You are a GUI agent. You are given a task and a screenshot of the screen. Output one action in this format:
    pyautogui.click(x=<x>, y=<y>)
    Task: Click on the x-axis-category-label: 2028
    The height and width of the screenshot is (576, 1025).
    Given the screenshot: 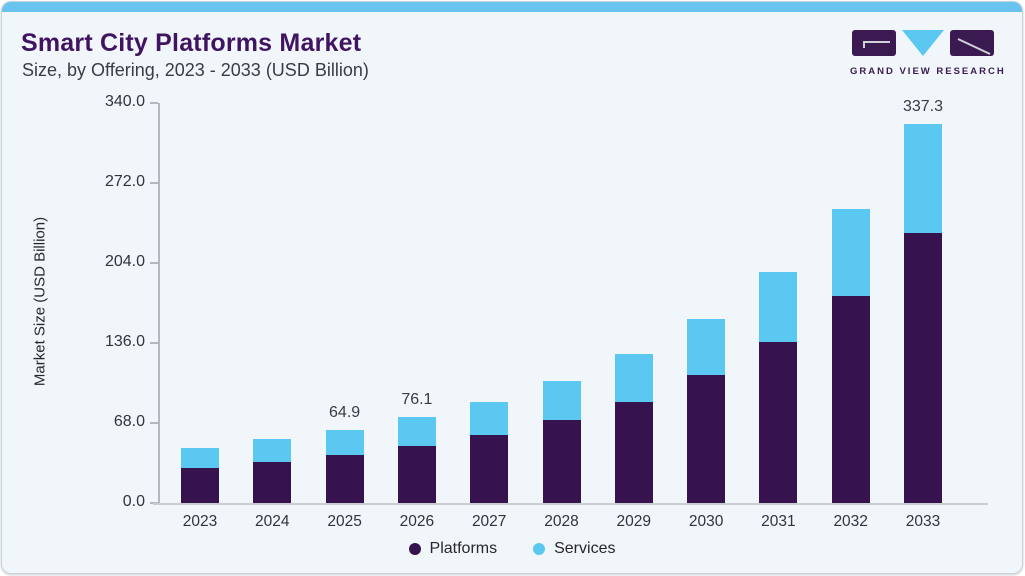 What is the action you would take?
    pyautogui.click(x=561, y=521)
    